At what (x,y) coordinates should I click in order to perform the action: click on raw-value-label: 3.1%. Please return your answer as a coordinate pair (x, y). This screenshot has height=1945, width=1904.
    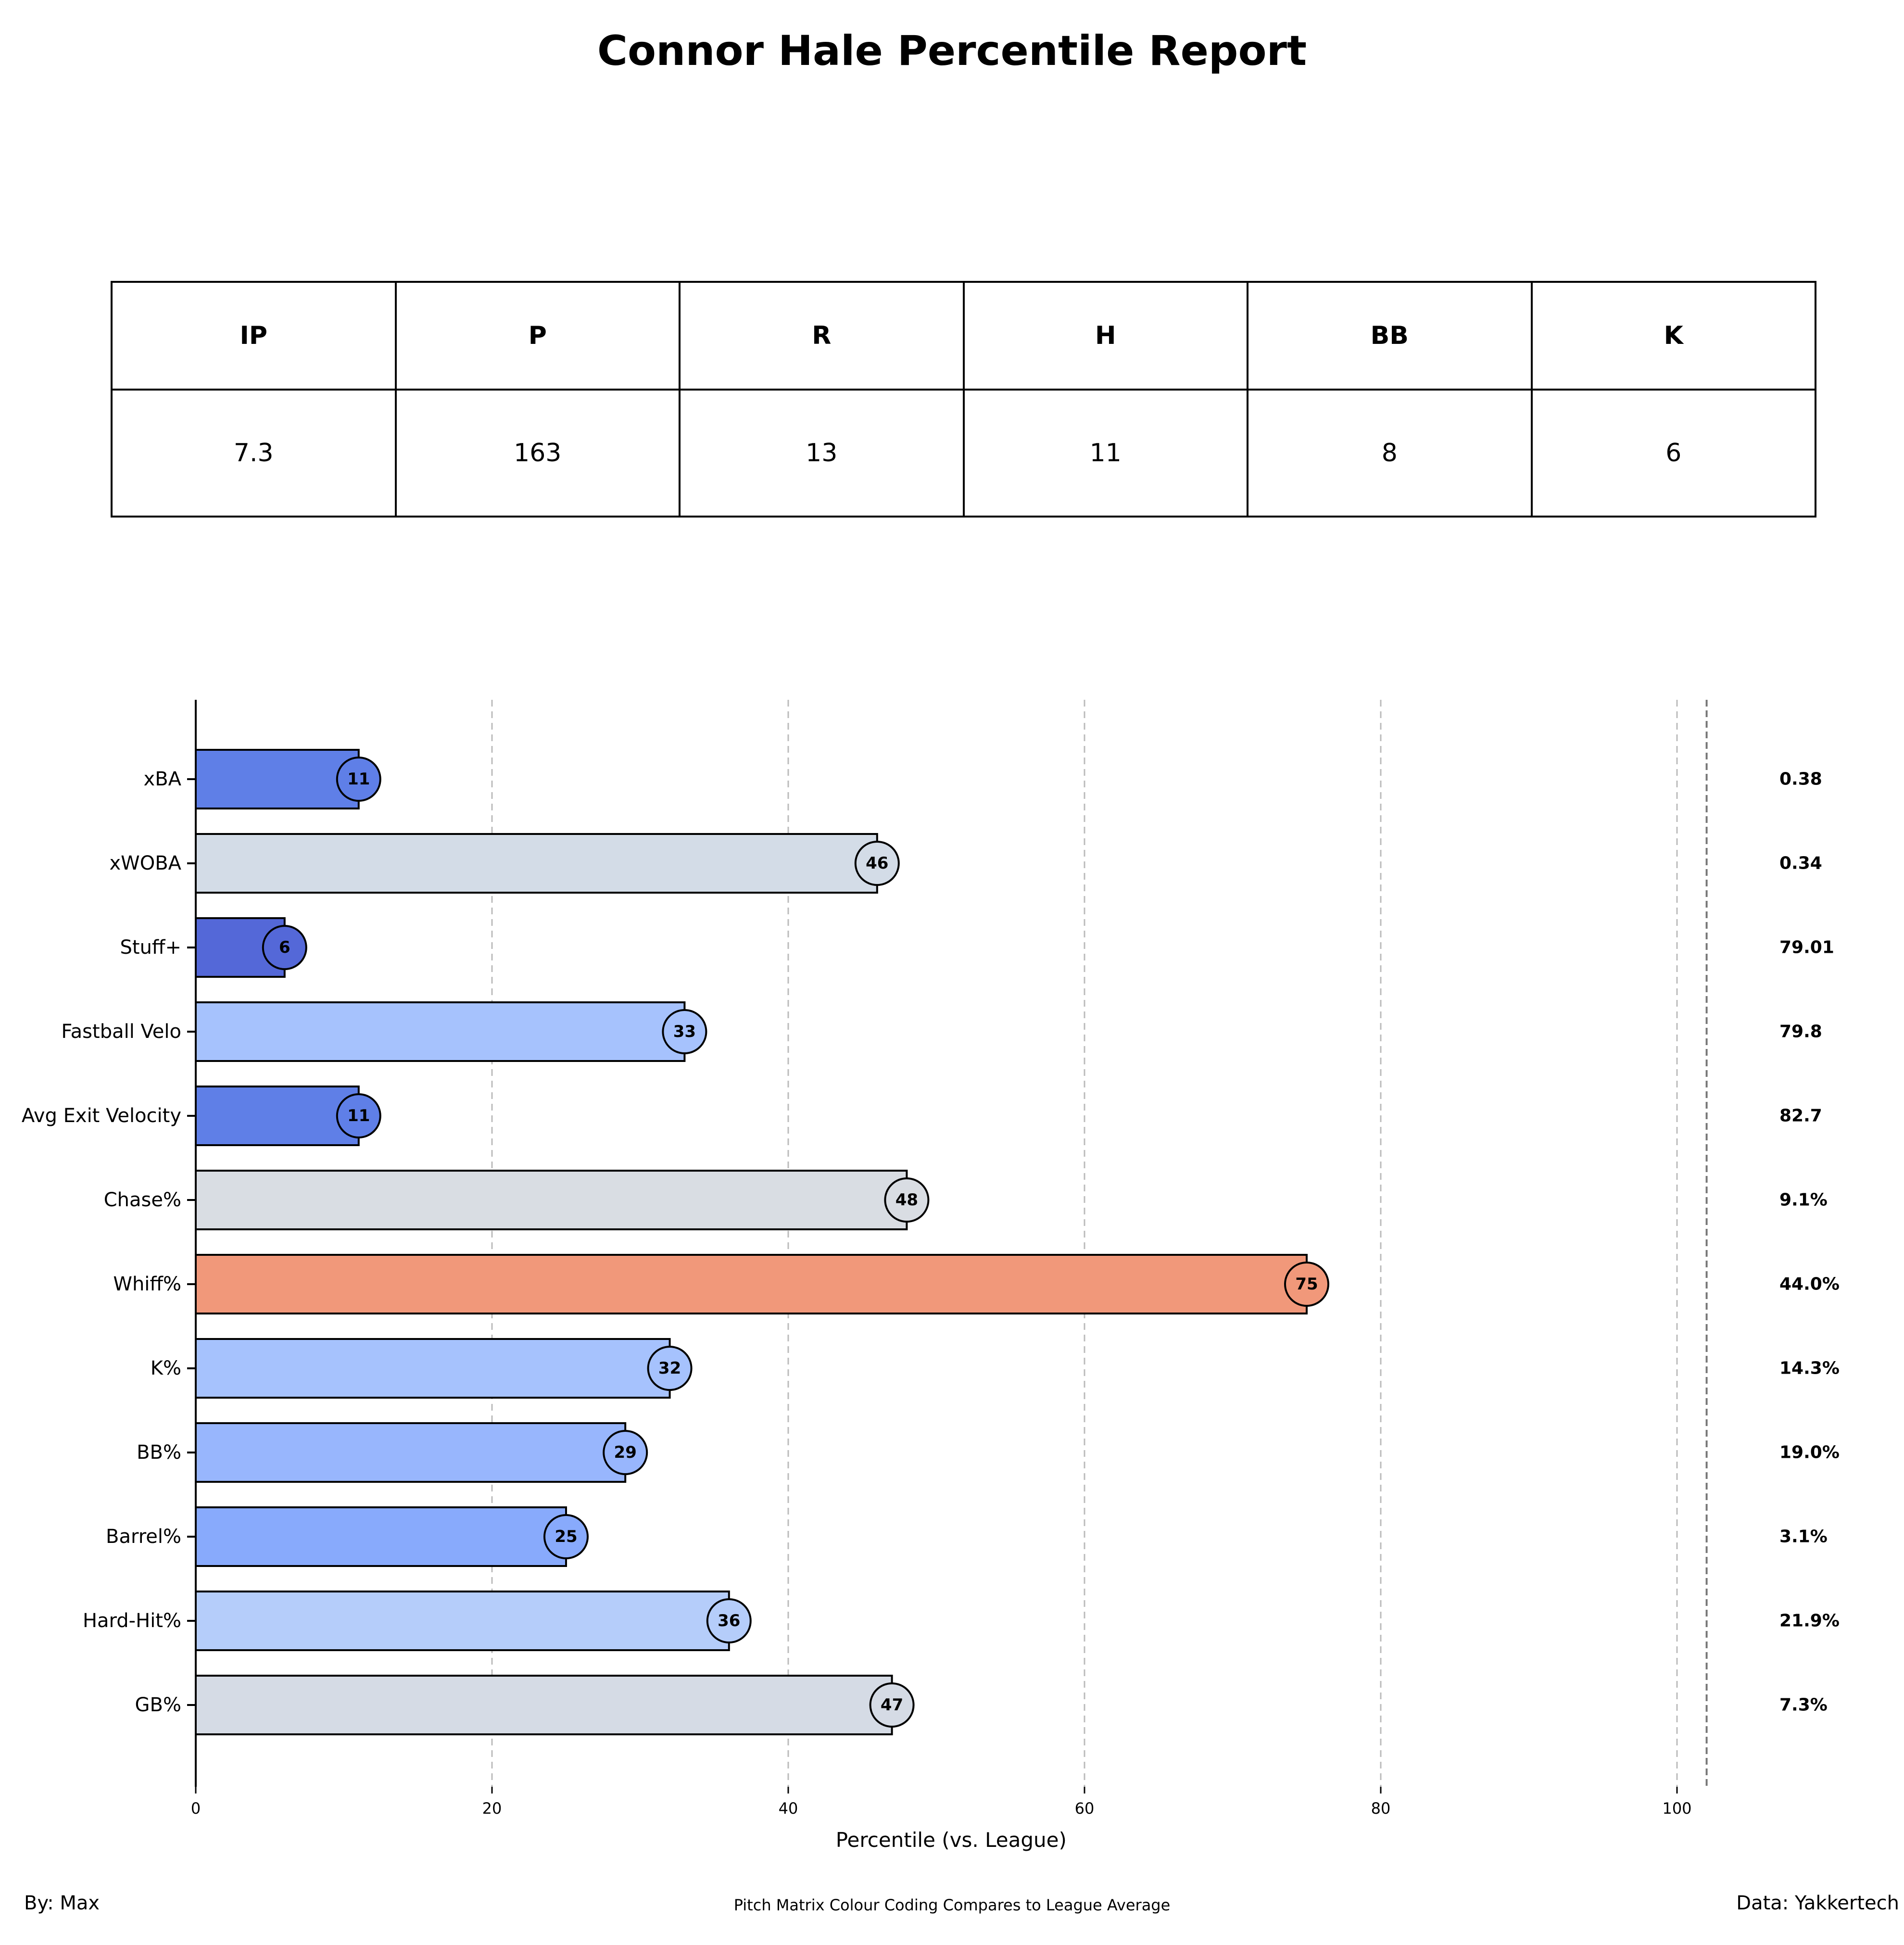
    Looking at the image, I should click on (1803, 1537).